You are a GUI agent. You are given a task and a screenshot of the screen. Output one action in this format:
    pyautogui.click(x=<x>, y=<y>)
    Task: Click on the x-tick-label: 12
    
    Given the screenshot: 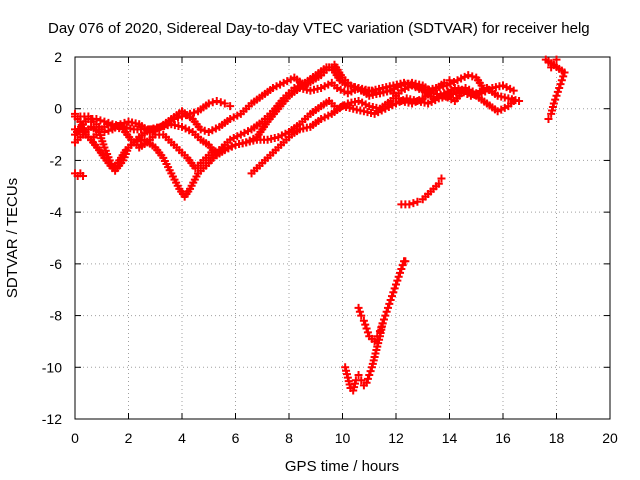 What is the action you would take?
    pyautogui.click(x=396, y=438)
    